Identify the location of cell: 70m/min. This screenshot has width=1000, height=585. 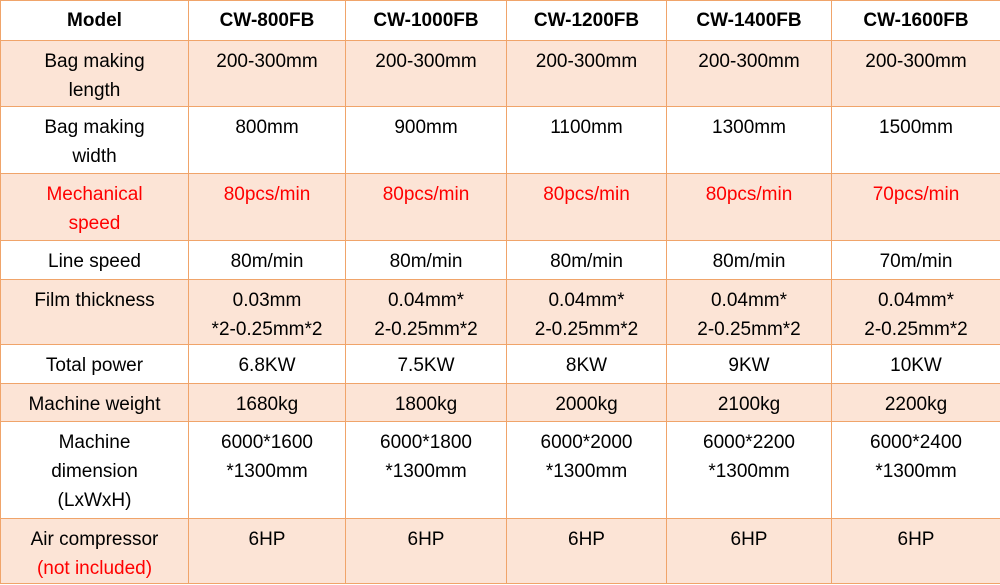
(915, 260).